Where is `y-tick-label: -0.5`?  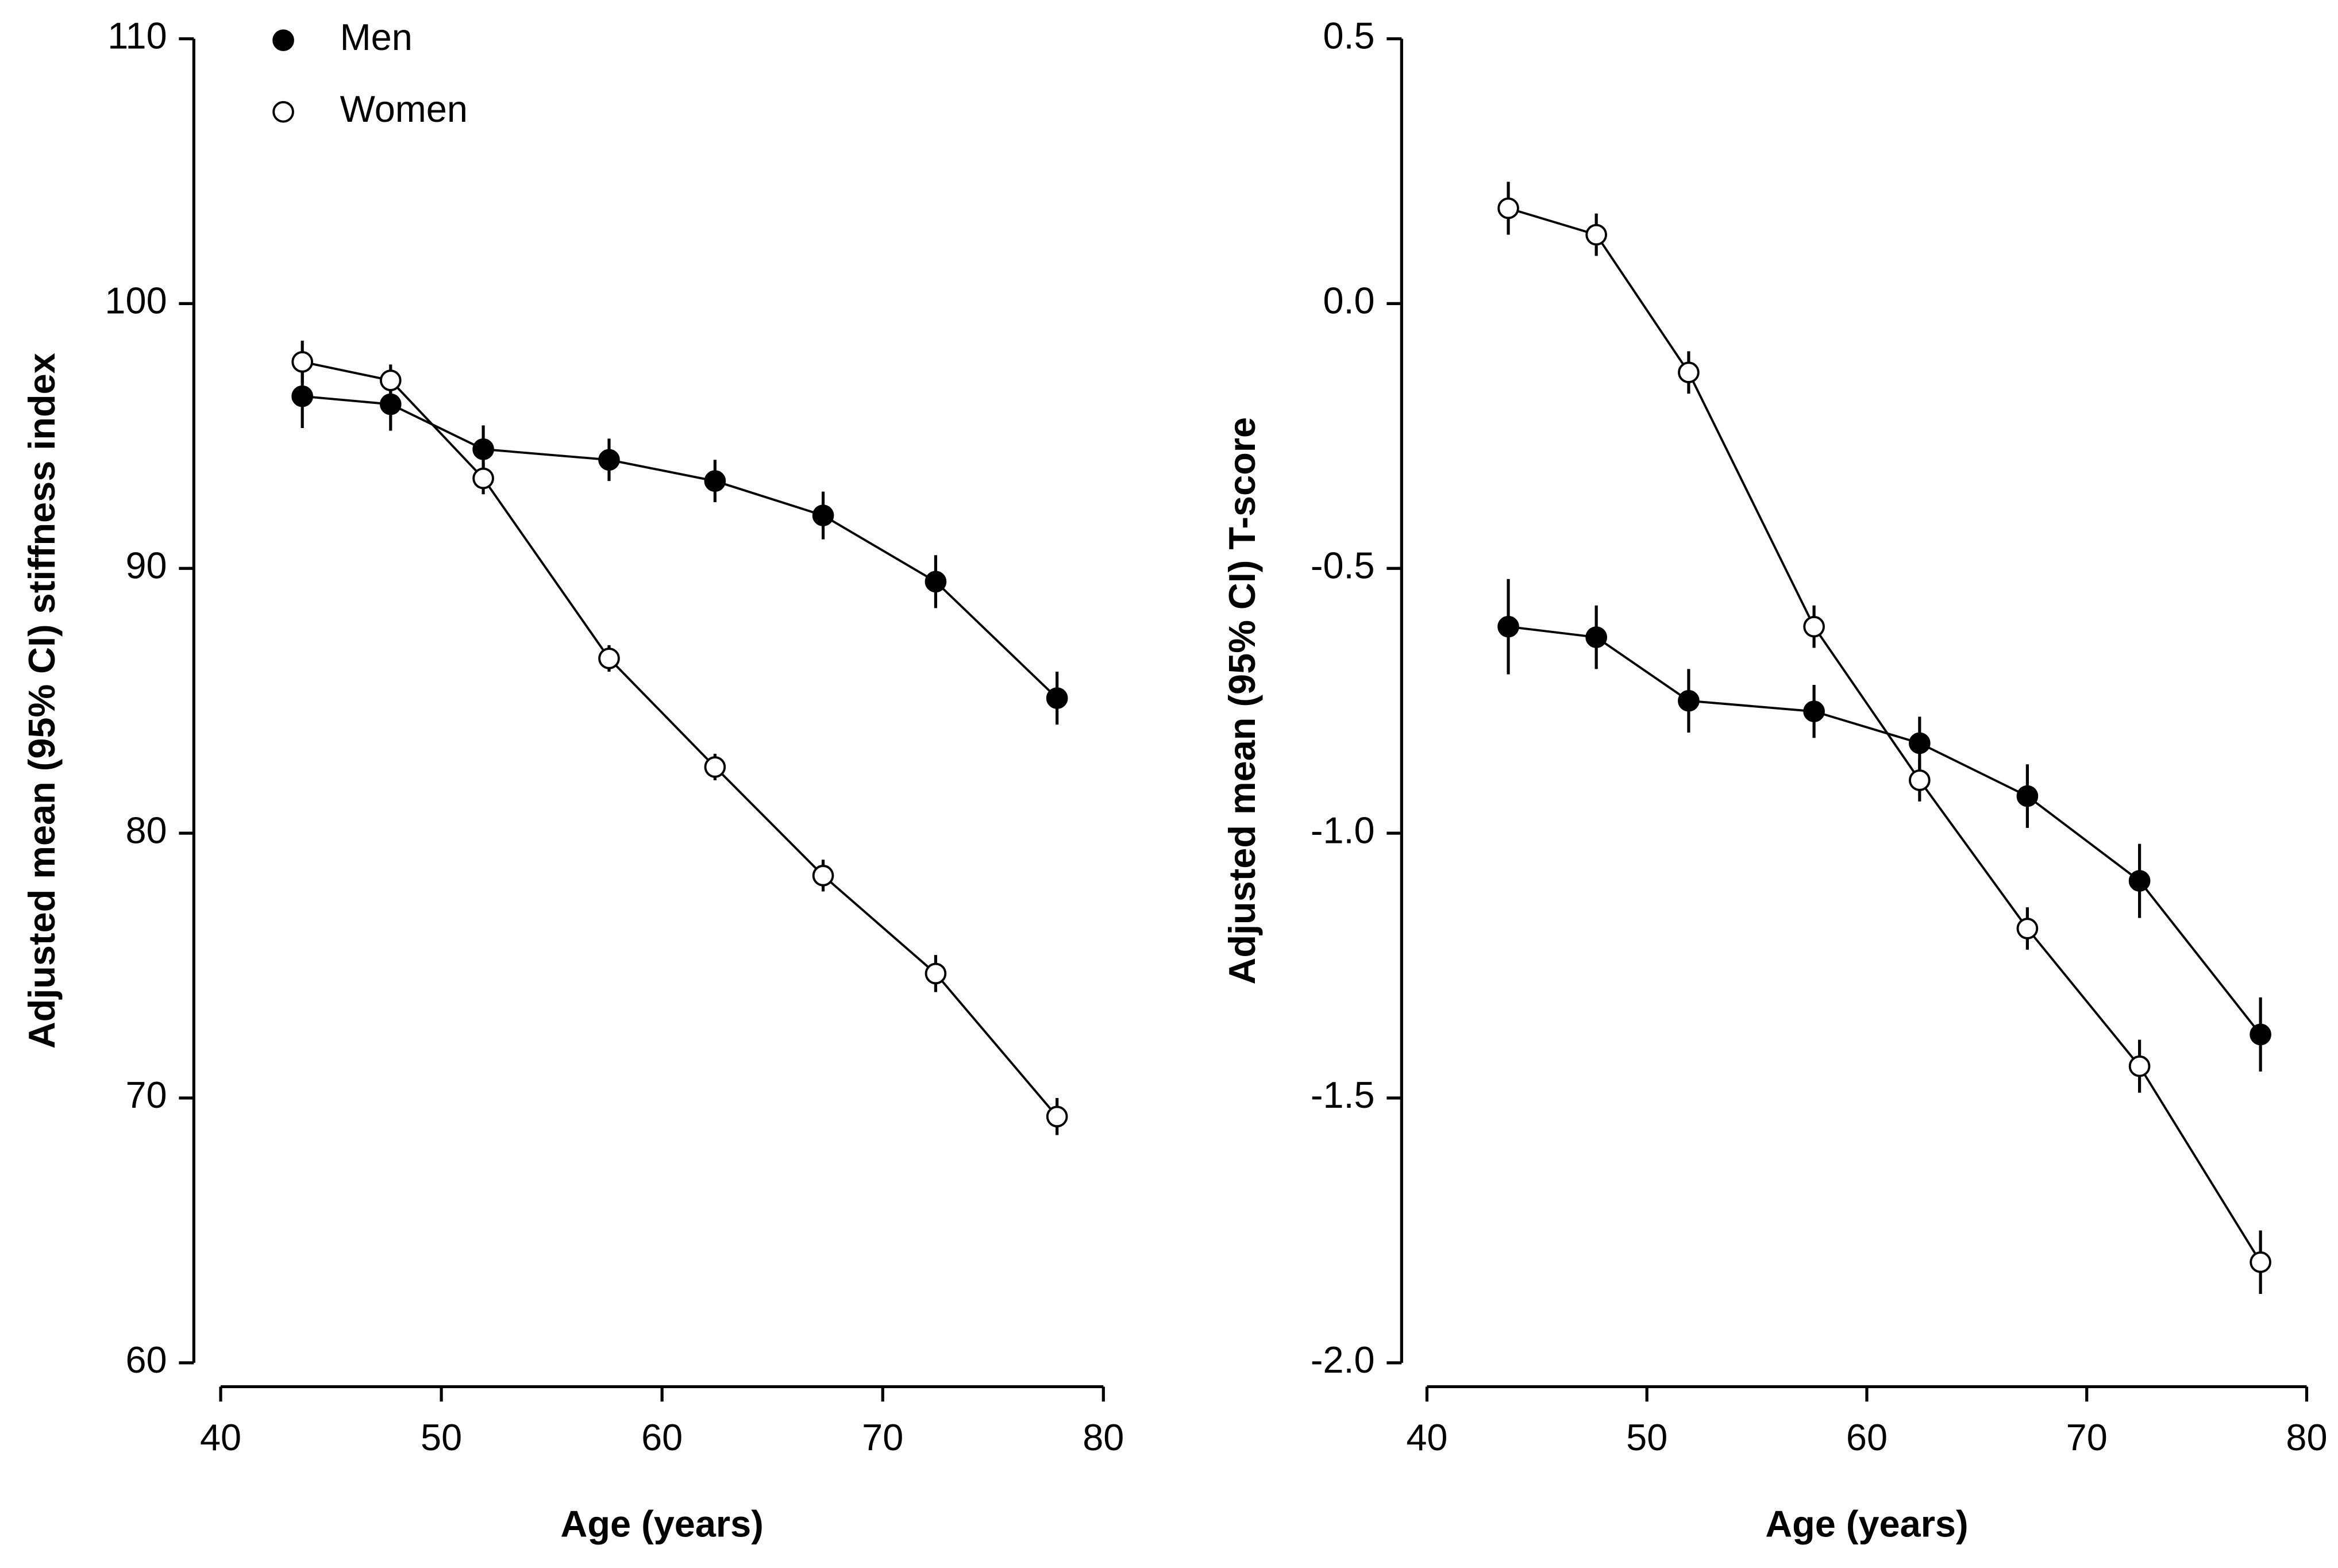 y-tick-label: -0.5 is located at coordinates (1343, 565).